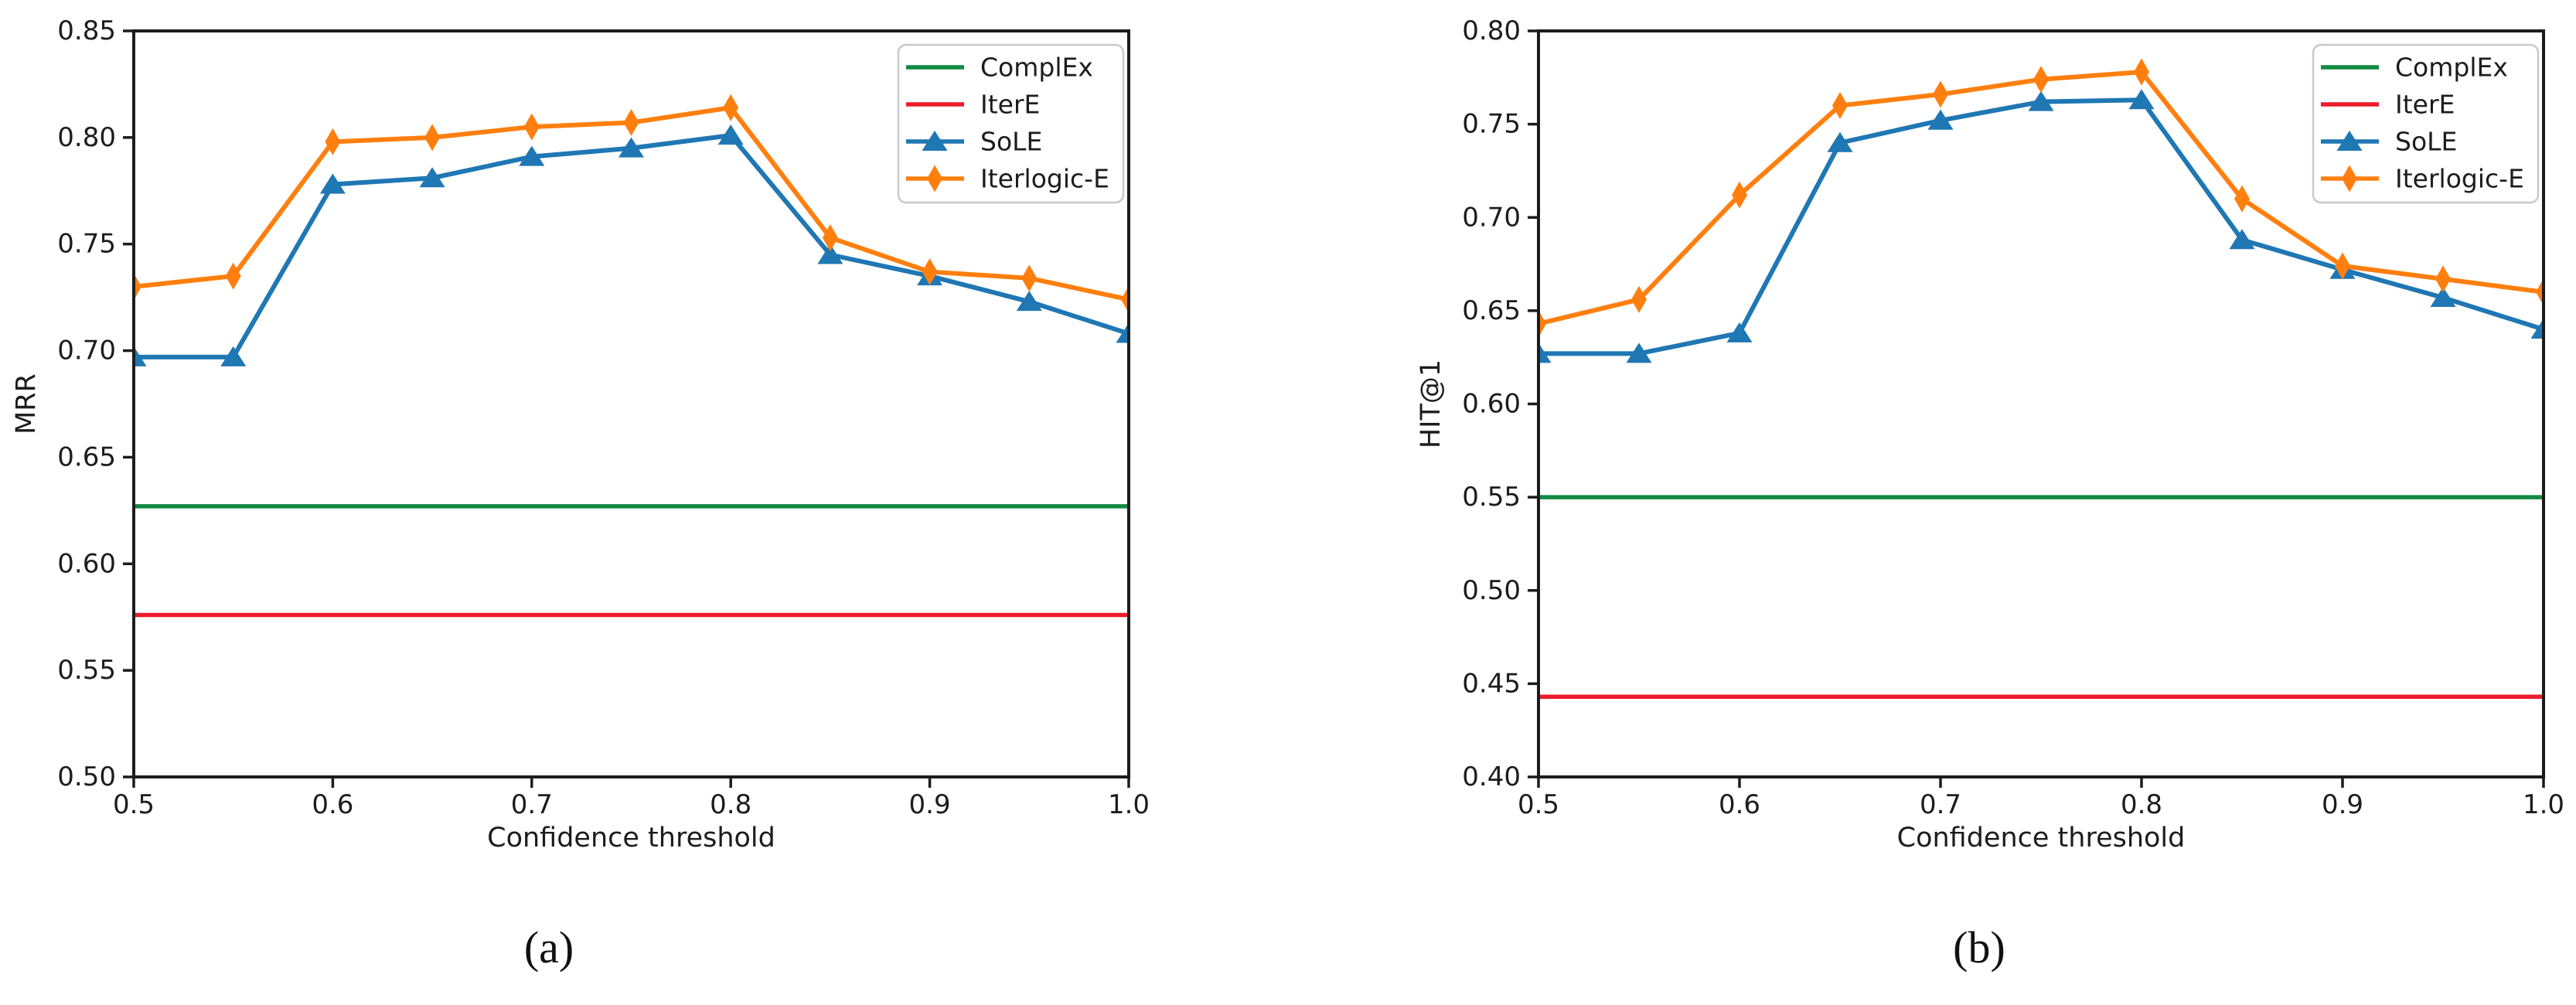 The image size is (2576, 1005). I want to click on subfigure-caption-a: (a), so click(548, 948).